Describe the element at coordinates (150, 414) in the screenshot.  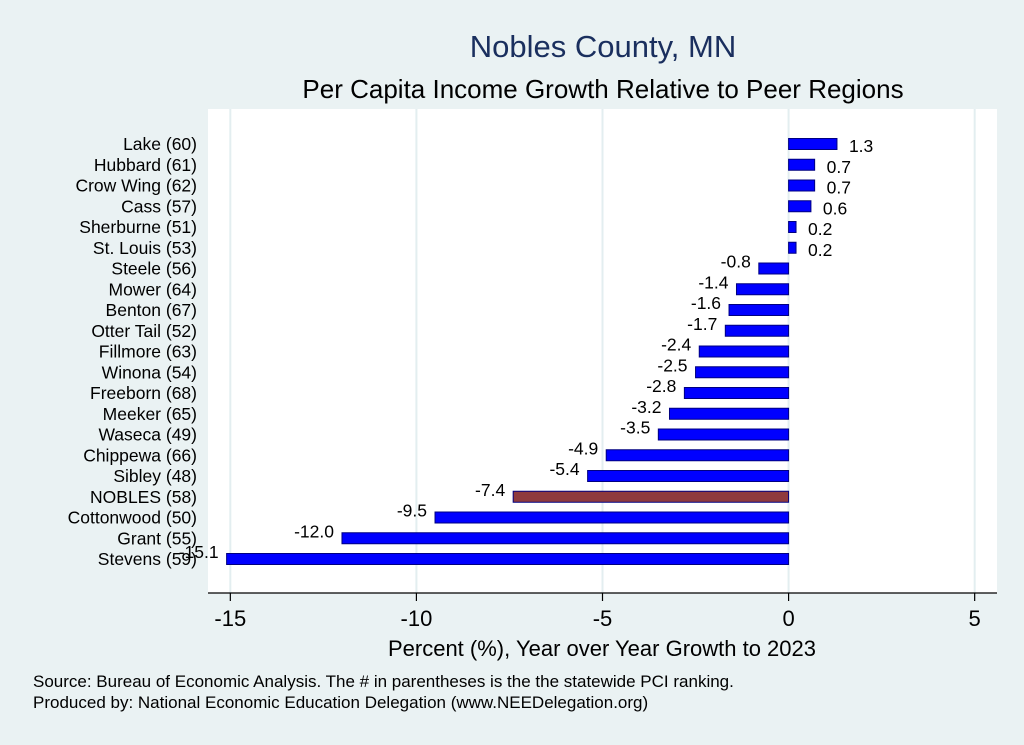
I see `category-label-13: Meeker (65)` at that location.